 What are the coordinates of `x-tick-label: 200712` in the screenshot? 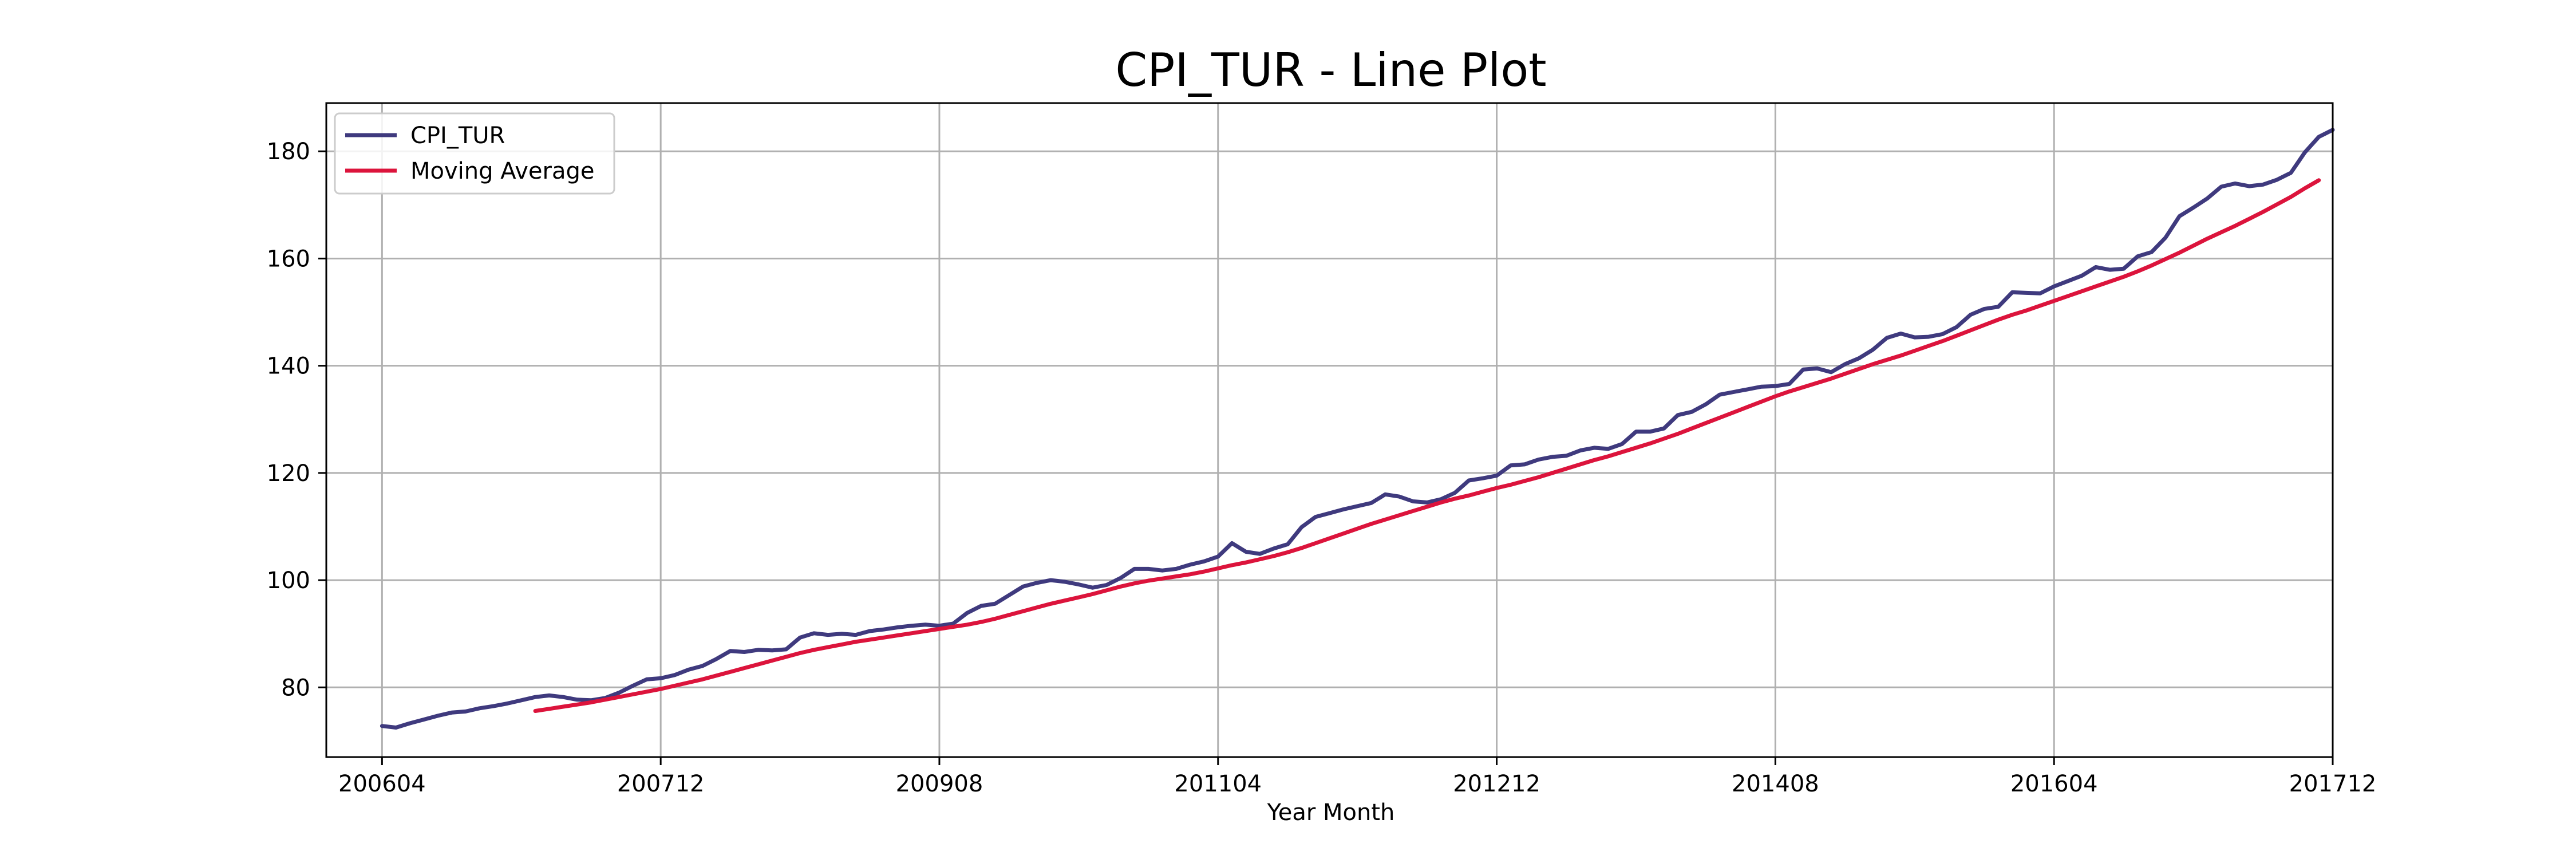 It's located at (661, 784).